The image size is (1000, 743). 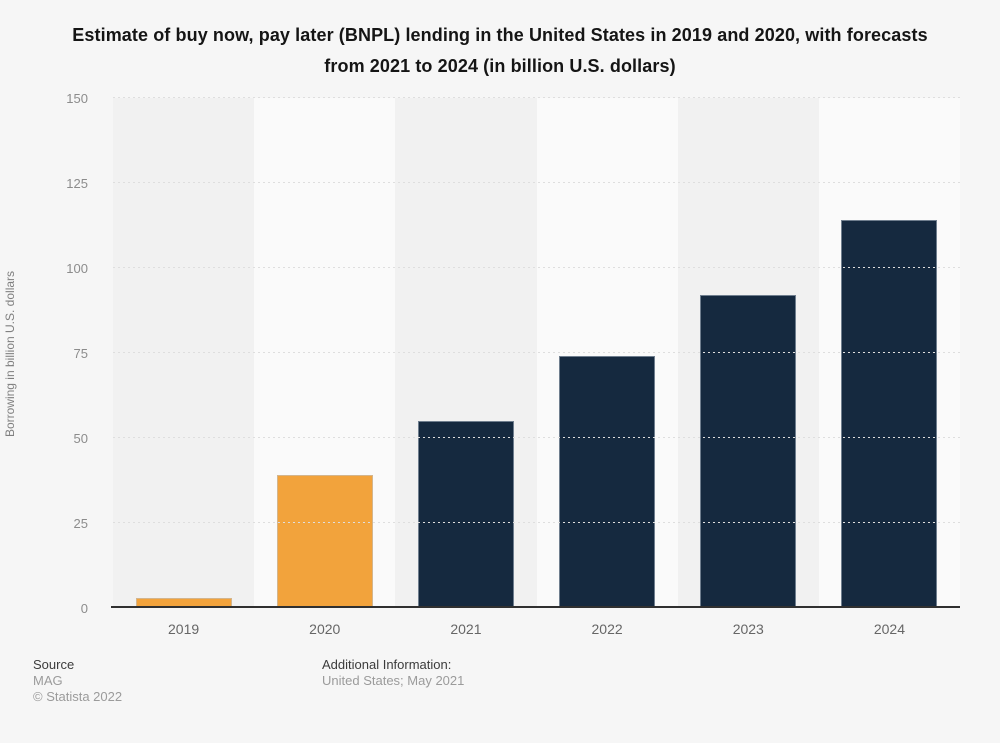 What do you see at coordinates (387, 664) in the screenshot?
I see `additional-info-label: Additional Information:` at bounding box center [387, 664].